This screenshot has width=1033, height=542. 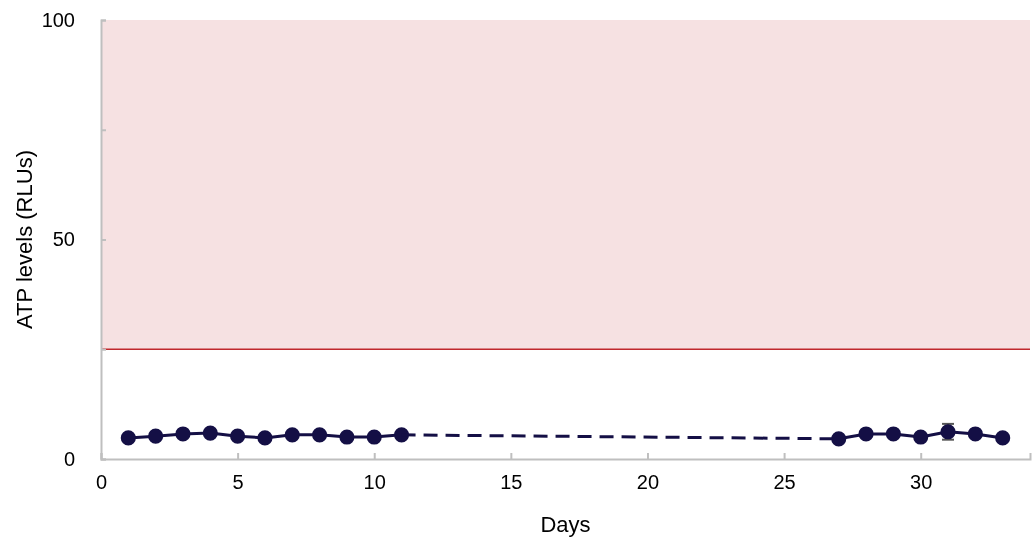 I want to click on x-tick-label: 30, so click(x=921, y=482).